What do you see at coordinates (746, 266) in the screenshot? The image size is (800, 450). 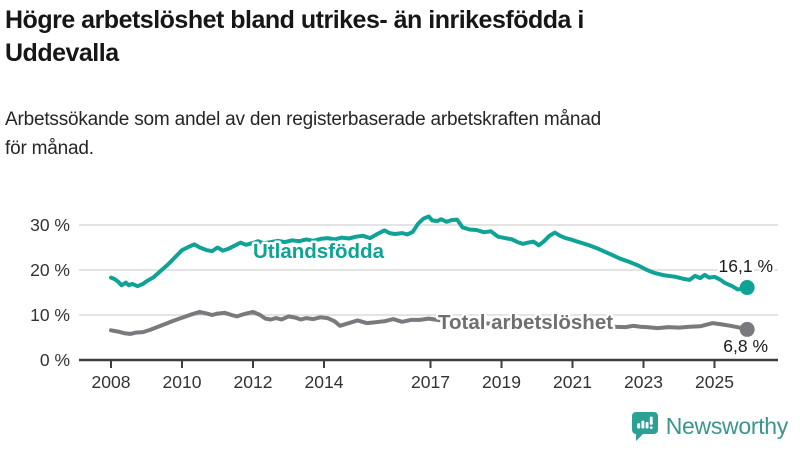 I see `end-value-label-utlandsfodda: 16,1 %` at bounding box center [746, 266].